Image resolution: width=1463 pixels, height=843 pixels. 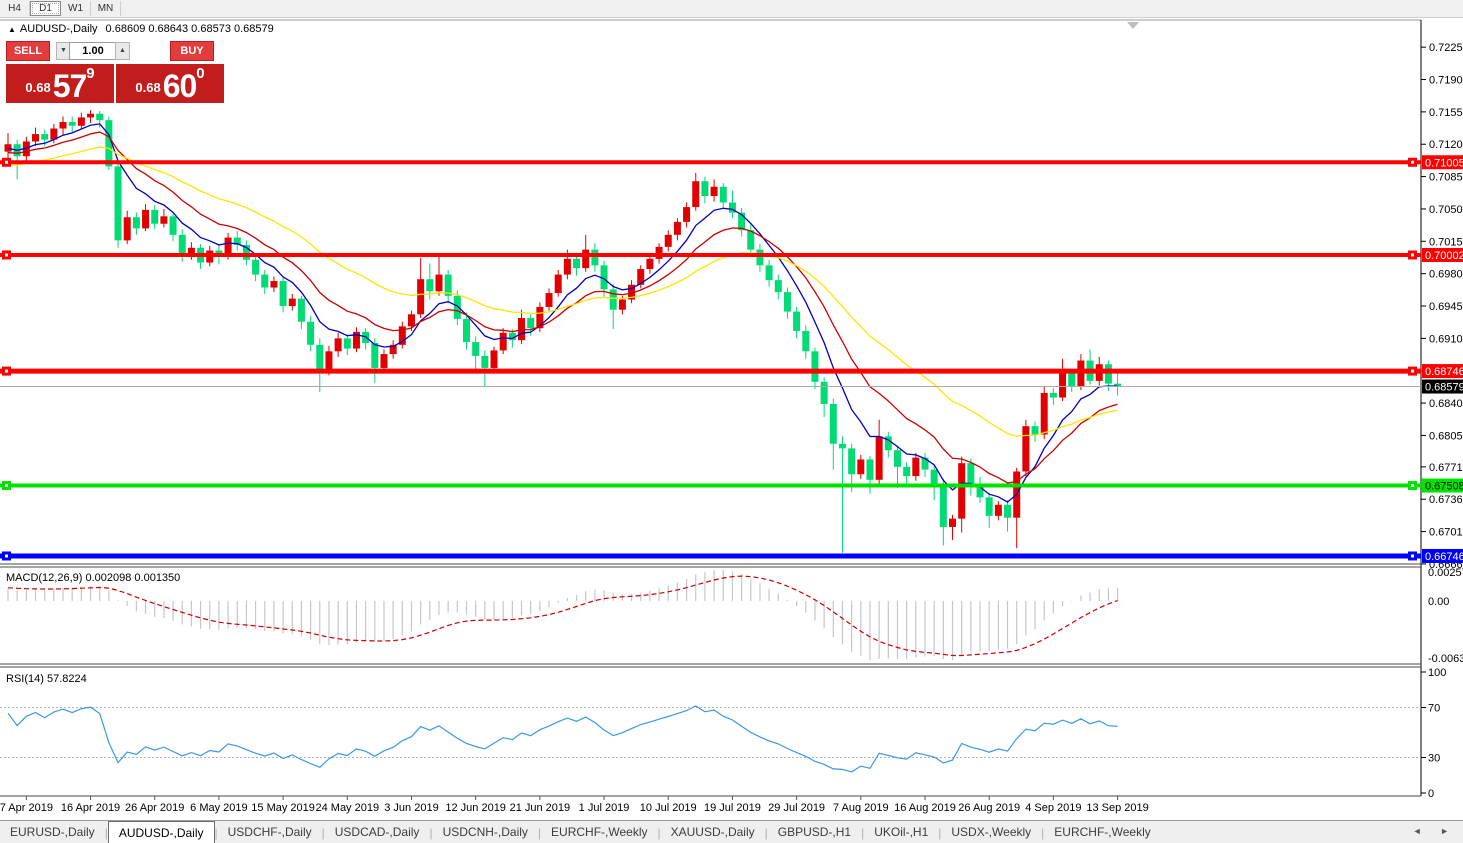 I want to click on buy-button: BUY, so click(x=192, y=51).